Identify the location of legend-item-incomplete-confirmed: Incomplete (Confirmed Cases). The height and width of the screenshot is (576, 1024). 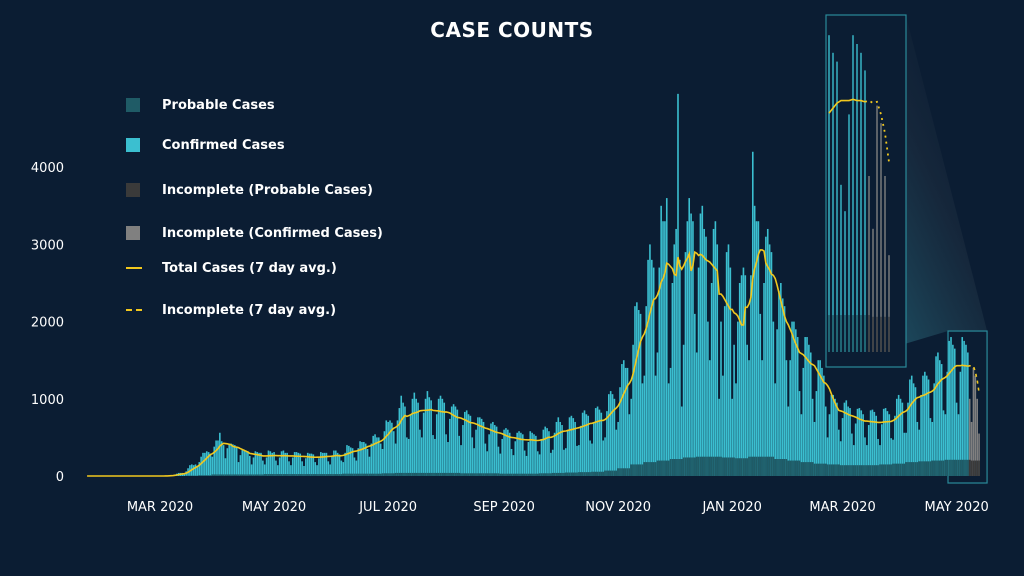
(254, 233).